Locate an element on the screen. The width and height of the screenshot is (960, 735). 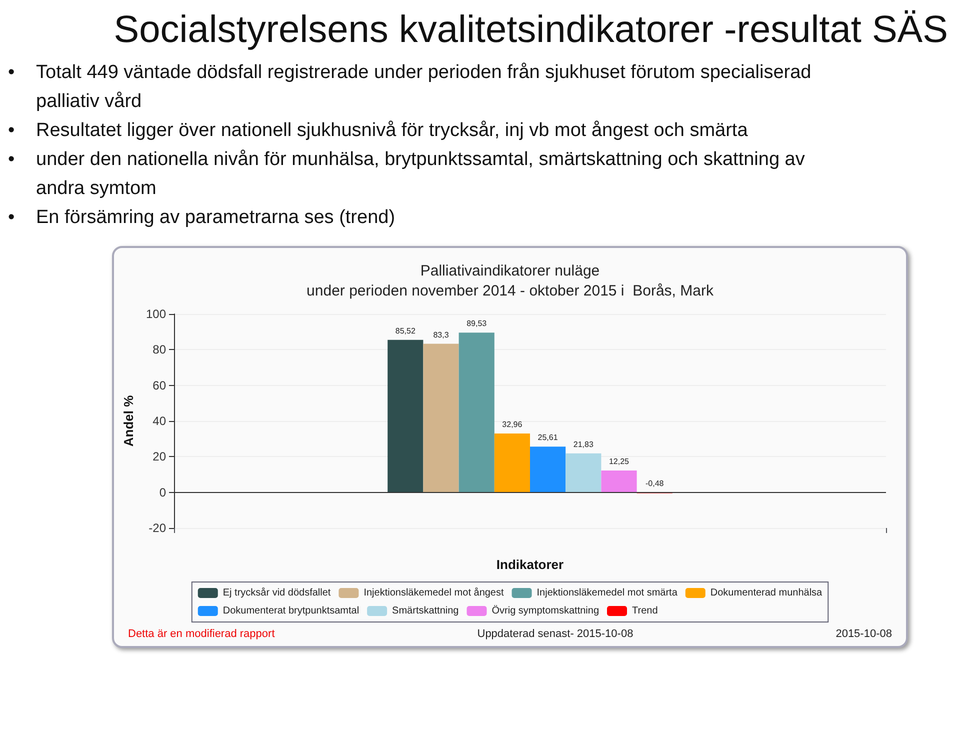
y-tick-label: 0 is located at coordinates (162, 492).